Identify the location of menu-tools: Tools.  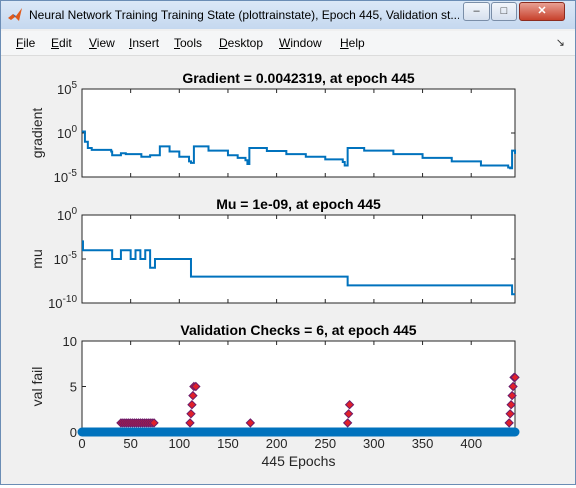
(188, 43).